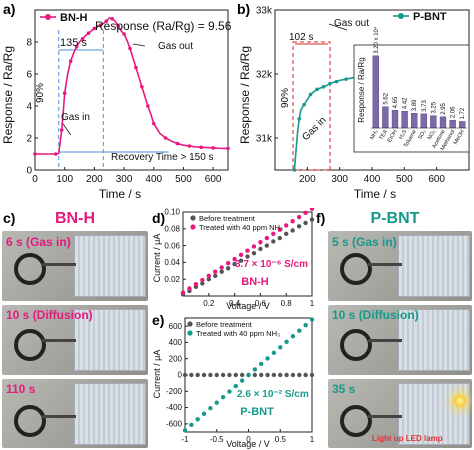 This screenshot has height=450, width=474. I want to click on y-tick-label: 6, so click(29, 74).